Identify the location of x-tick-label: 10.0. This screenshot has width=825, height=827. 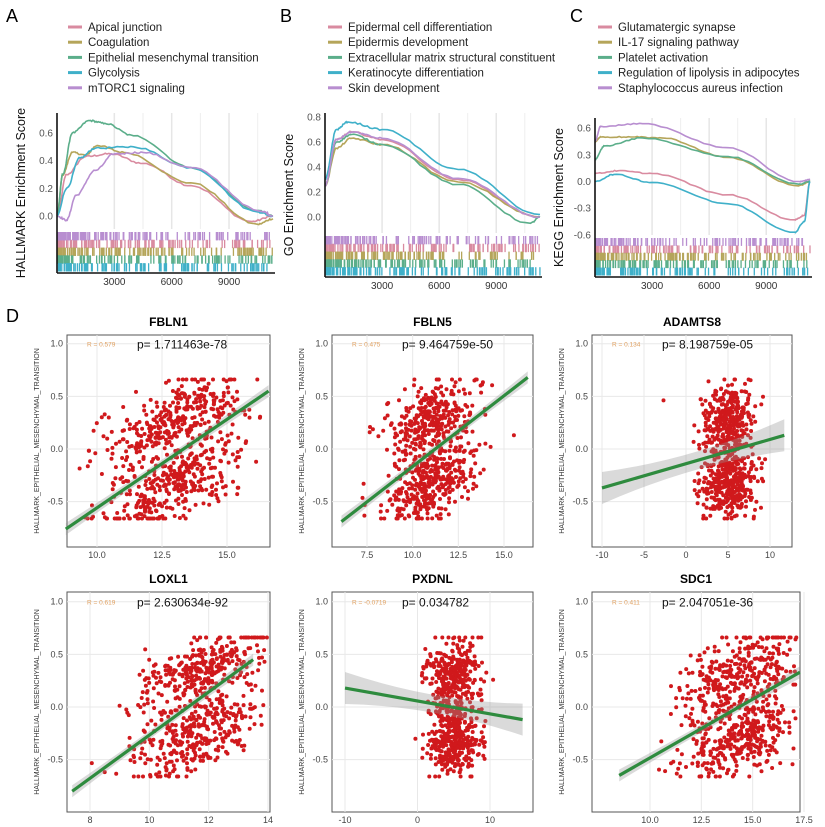
(97, 555).